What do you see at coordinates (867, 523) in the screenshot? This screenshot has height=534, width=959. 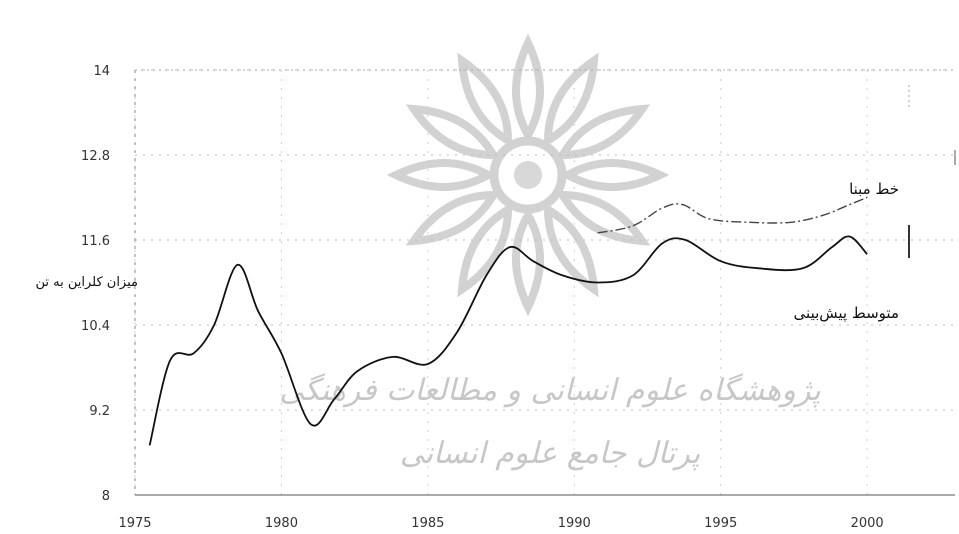 I see `x-tick-label: 2000` at bounding box center [867, 523].